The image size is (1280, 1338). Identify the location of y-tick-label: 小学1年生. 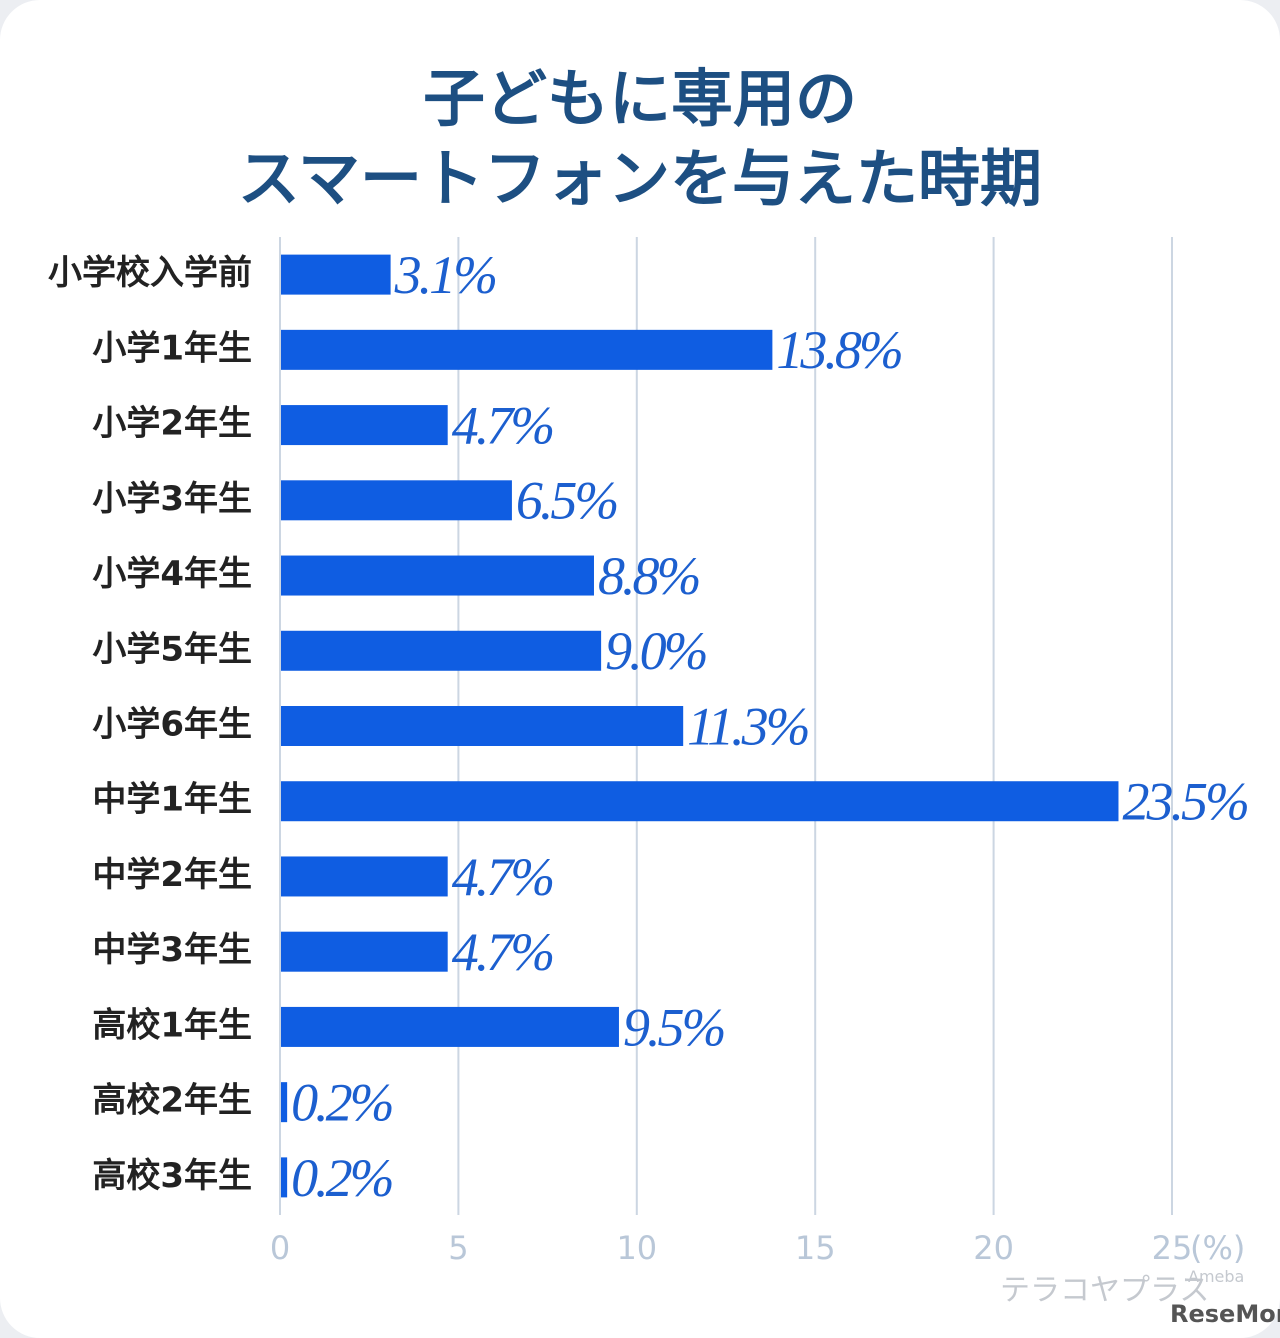
(172, 348).